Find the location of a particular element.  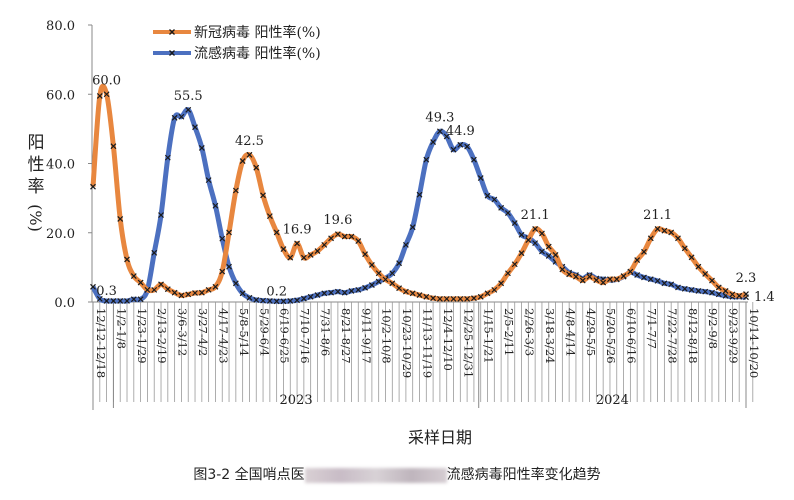

x-tick-label: 5/20-5/26 is located at coordinates (611, 336).